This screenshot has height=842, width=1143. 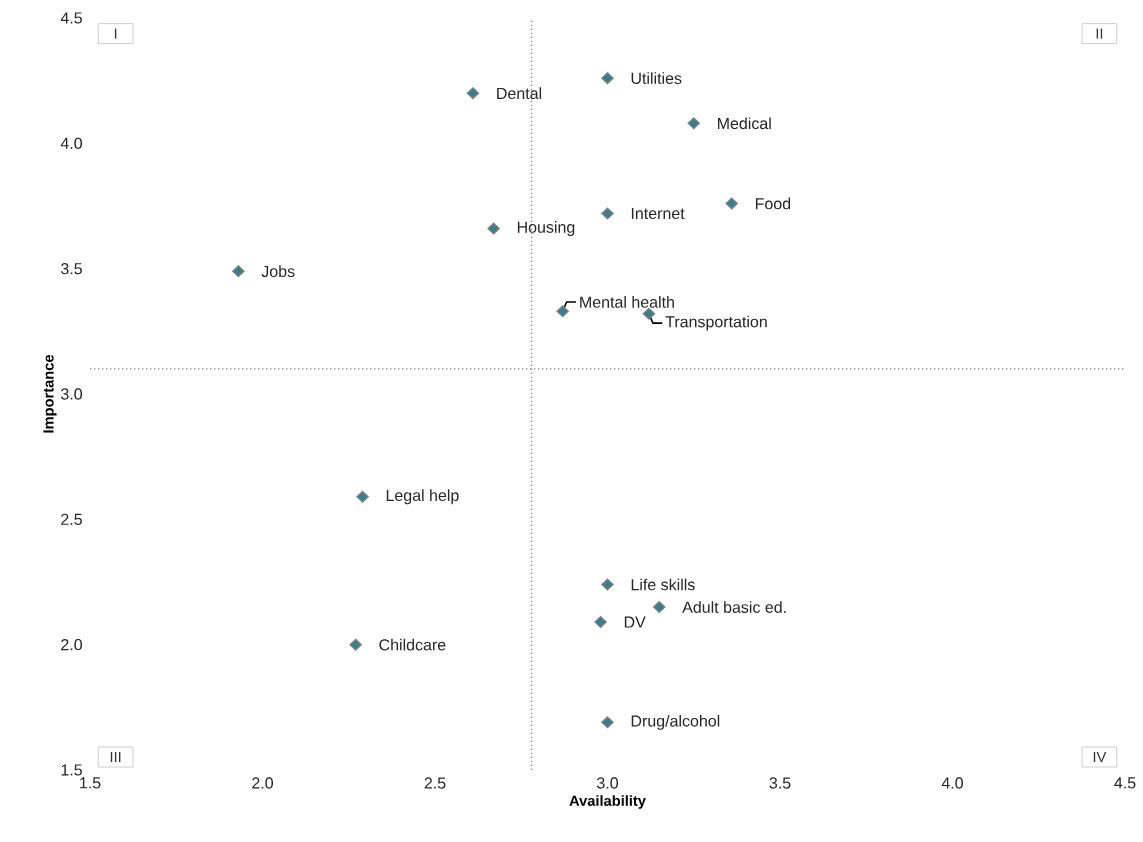 What do you see at coordinates (627, 302) in the screenshot?
I see `annotation: Mental health` at bounding box center [627, 302].